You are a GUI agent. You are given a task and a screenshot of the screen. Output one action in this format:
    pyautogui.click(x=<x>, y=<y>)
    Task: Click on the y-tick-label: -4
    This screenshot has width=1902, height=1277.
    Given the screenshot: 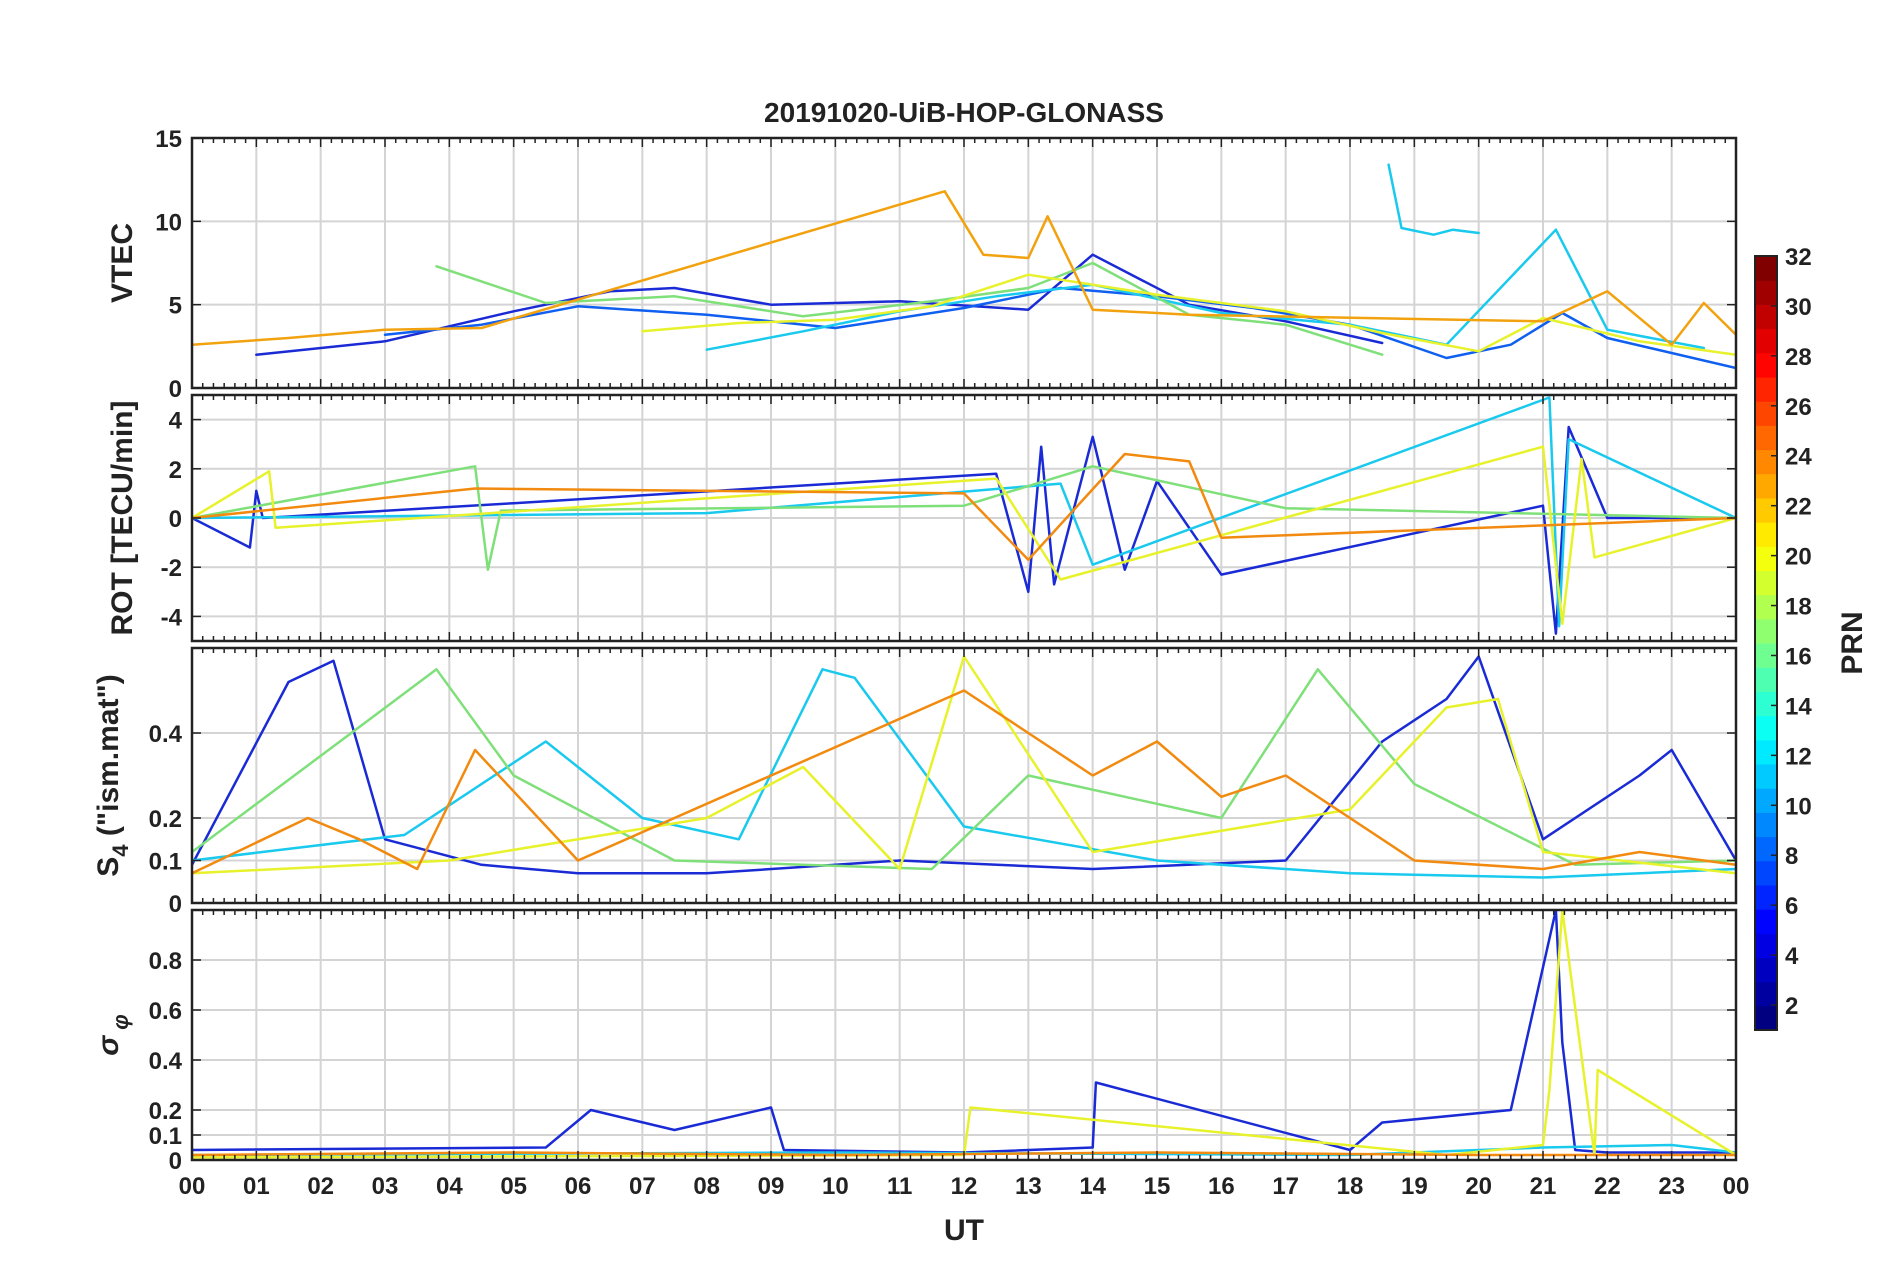 What is the action you would take?
    pyautogui.click(x=172, y=617)
    